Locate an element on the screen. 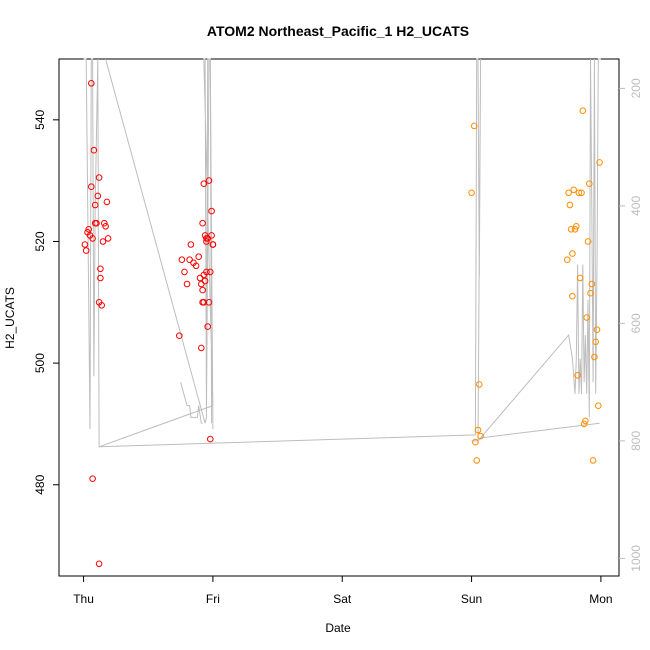  y-tick-label: 480 is located at coordinates (40, 484).